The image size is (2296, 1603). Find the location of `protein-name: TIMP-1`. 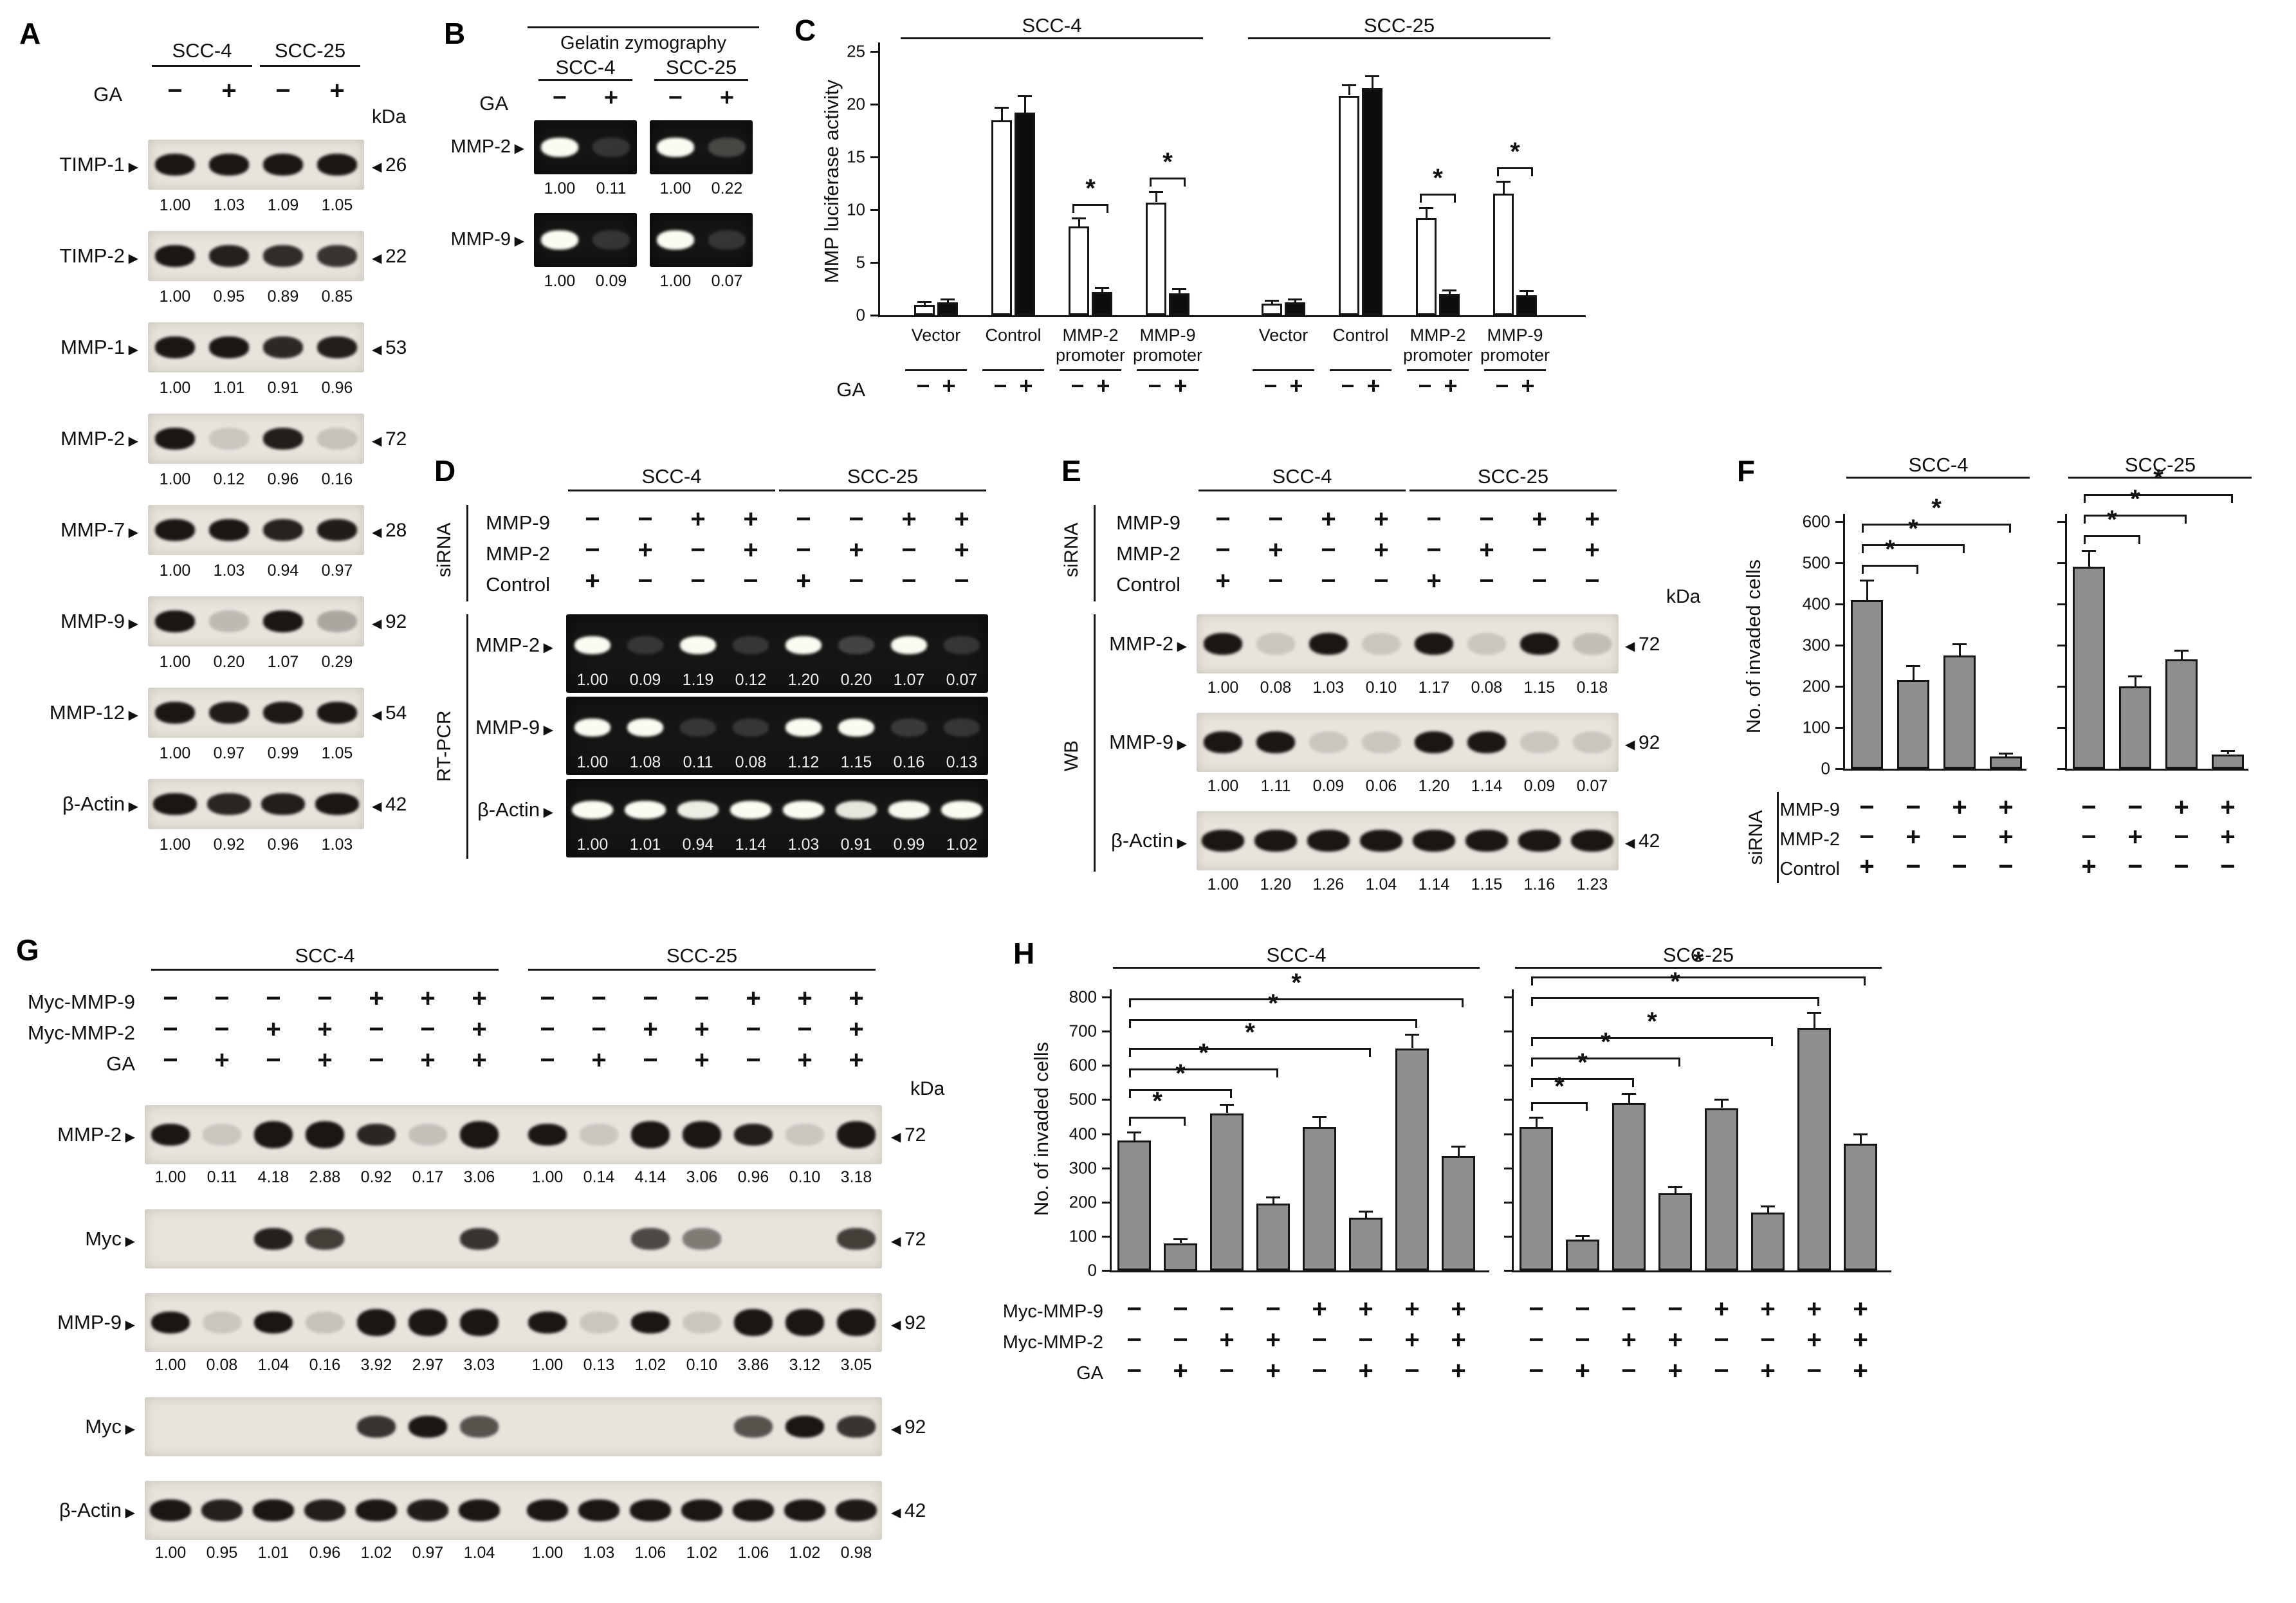

protein-name: TIMP-1 is located at coordinates (92, 164).